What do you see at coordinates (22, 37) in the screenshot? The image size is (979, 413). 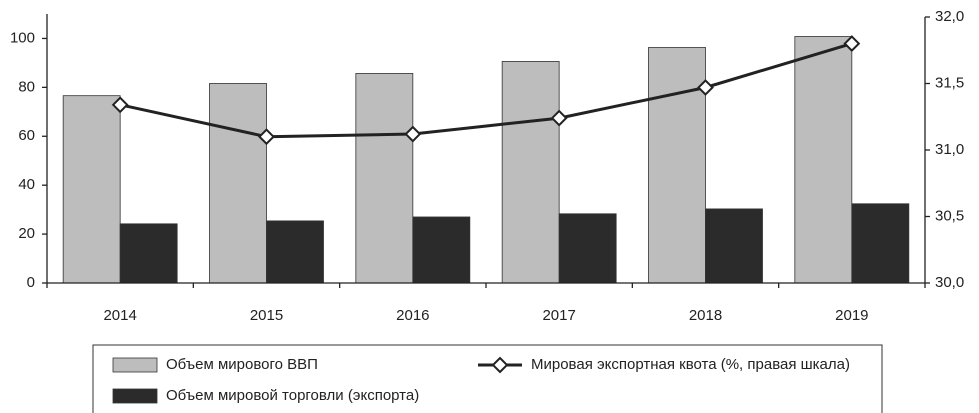 I see `y-tick-label: 100` at bounding box center [22, 37].